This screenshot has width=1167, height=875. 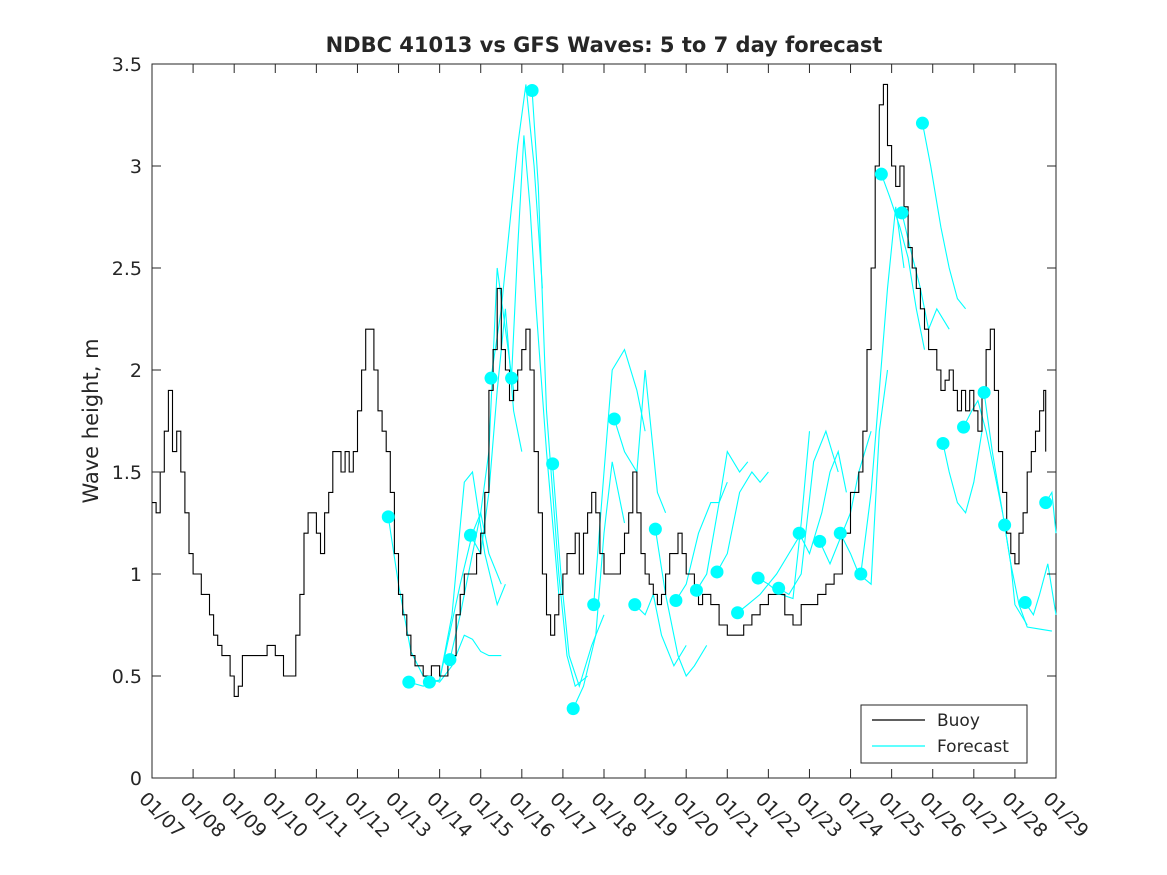 I want to click on legend-box, so click(x=944, y=734).